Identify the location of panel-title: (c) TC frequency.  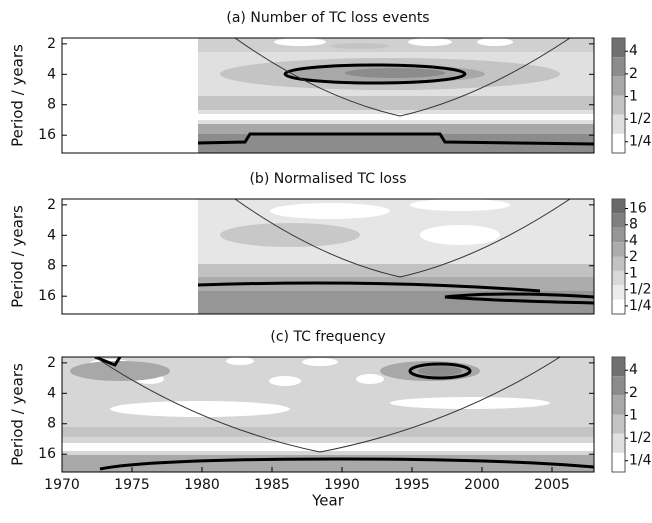
(327, 337).